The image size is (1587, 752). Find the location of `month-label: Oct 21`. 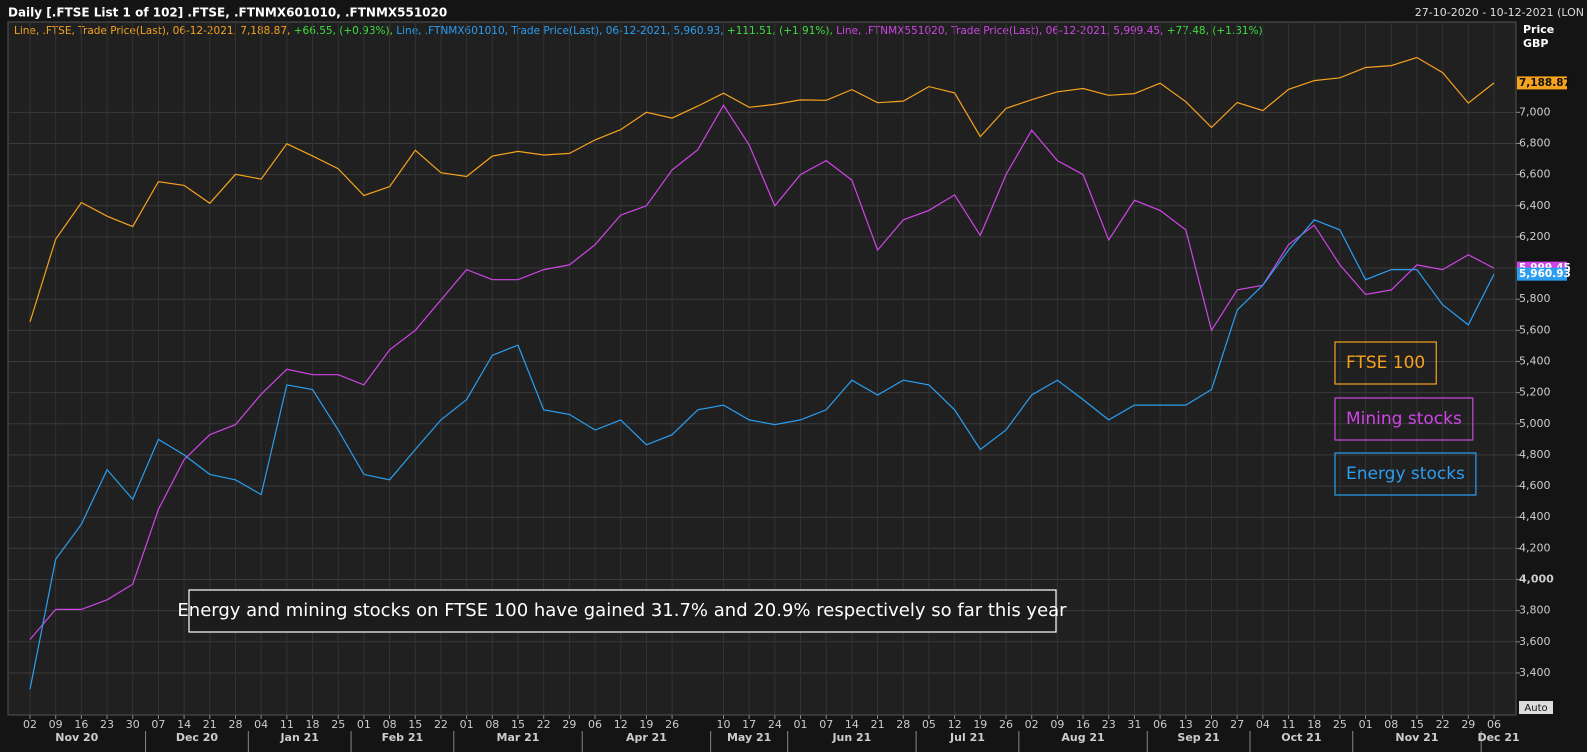

month-label: Oct 21 is located at coordinates (1301, 737).